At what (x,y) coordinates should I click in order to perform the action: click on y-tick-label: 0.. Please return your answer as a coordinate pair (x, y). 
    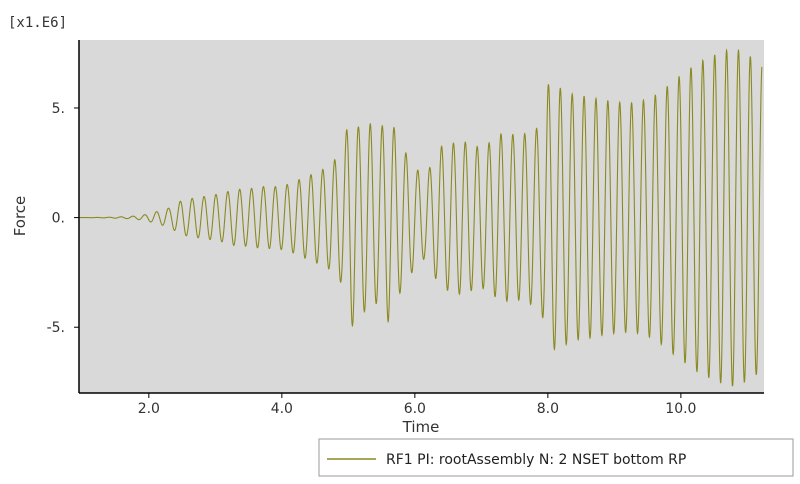
    Looking at the image, I should click on (58, 219).